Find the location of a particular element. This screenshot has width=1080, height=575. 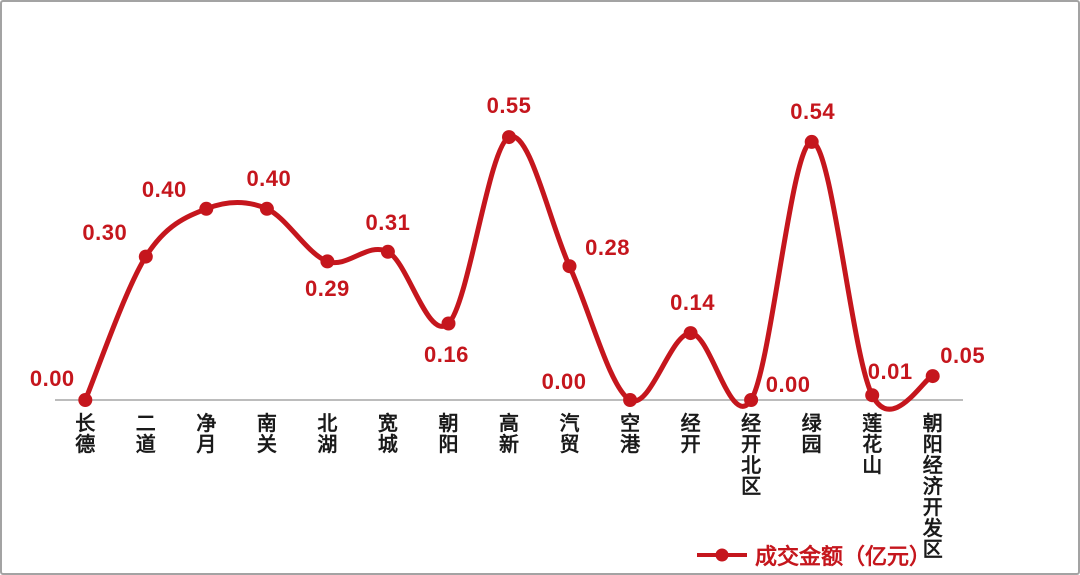

x-axis-label: 汽贸 is located at coordinates (570, 435).